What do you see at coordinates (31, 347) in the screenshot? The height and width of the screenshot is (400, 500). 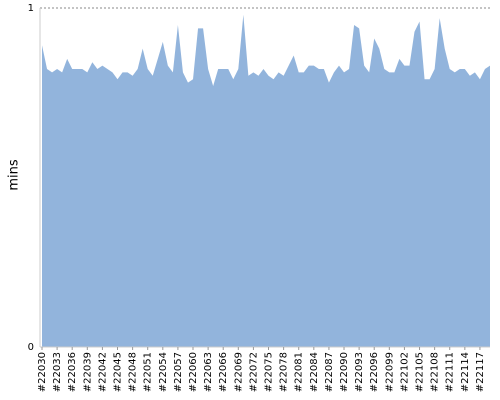 I see `y-tick-label: 0` at bounding box center [31, 347].